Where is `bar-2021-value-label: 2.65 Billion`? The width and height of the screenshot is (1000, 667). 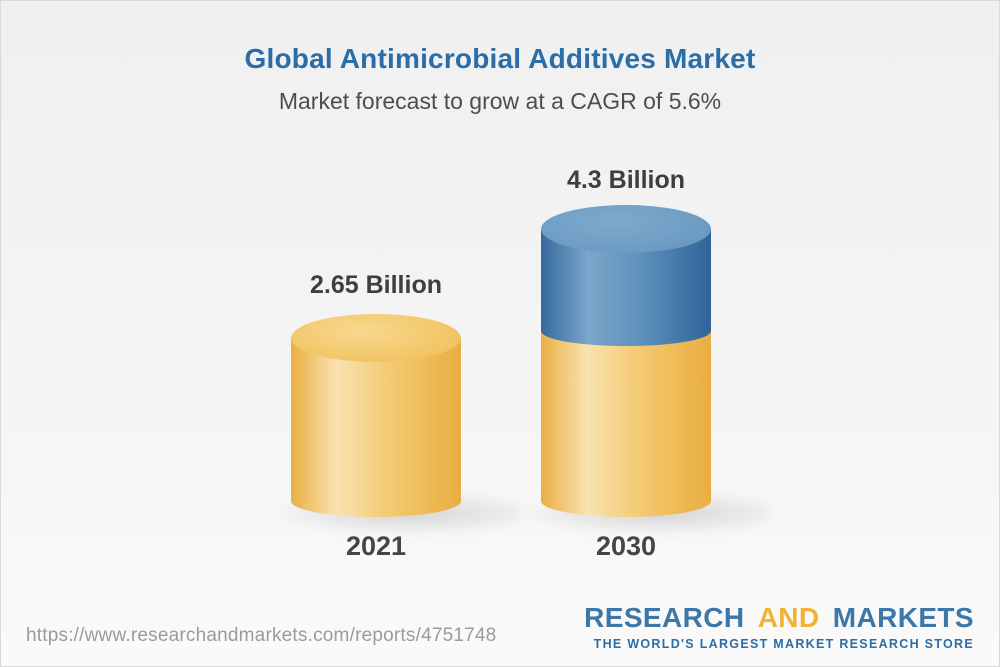 bar-2021-value-label: 2.65 Billion is located at coordinates (376, 285).